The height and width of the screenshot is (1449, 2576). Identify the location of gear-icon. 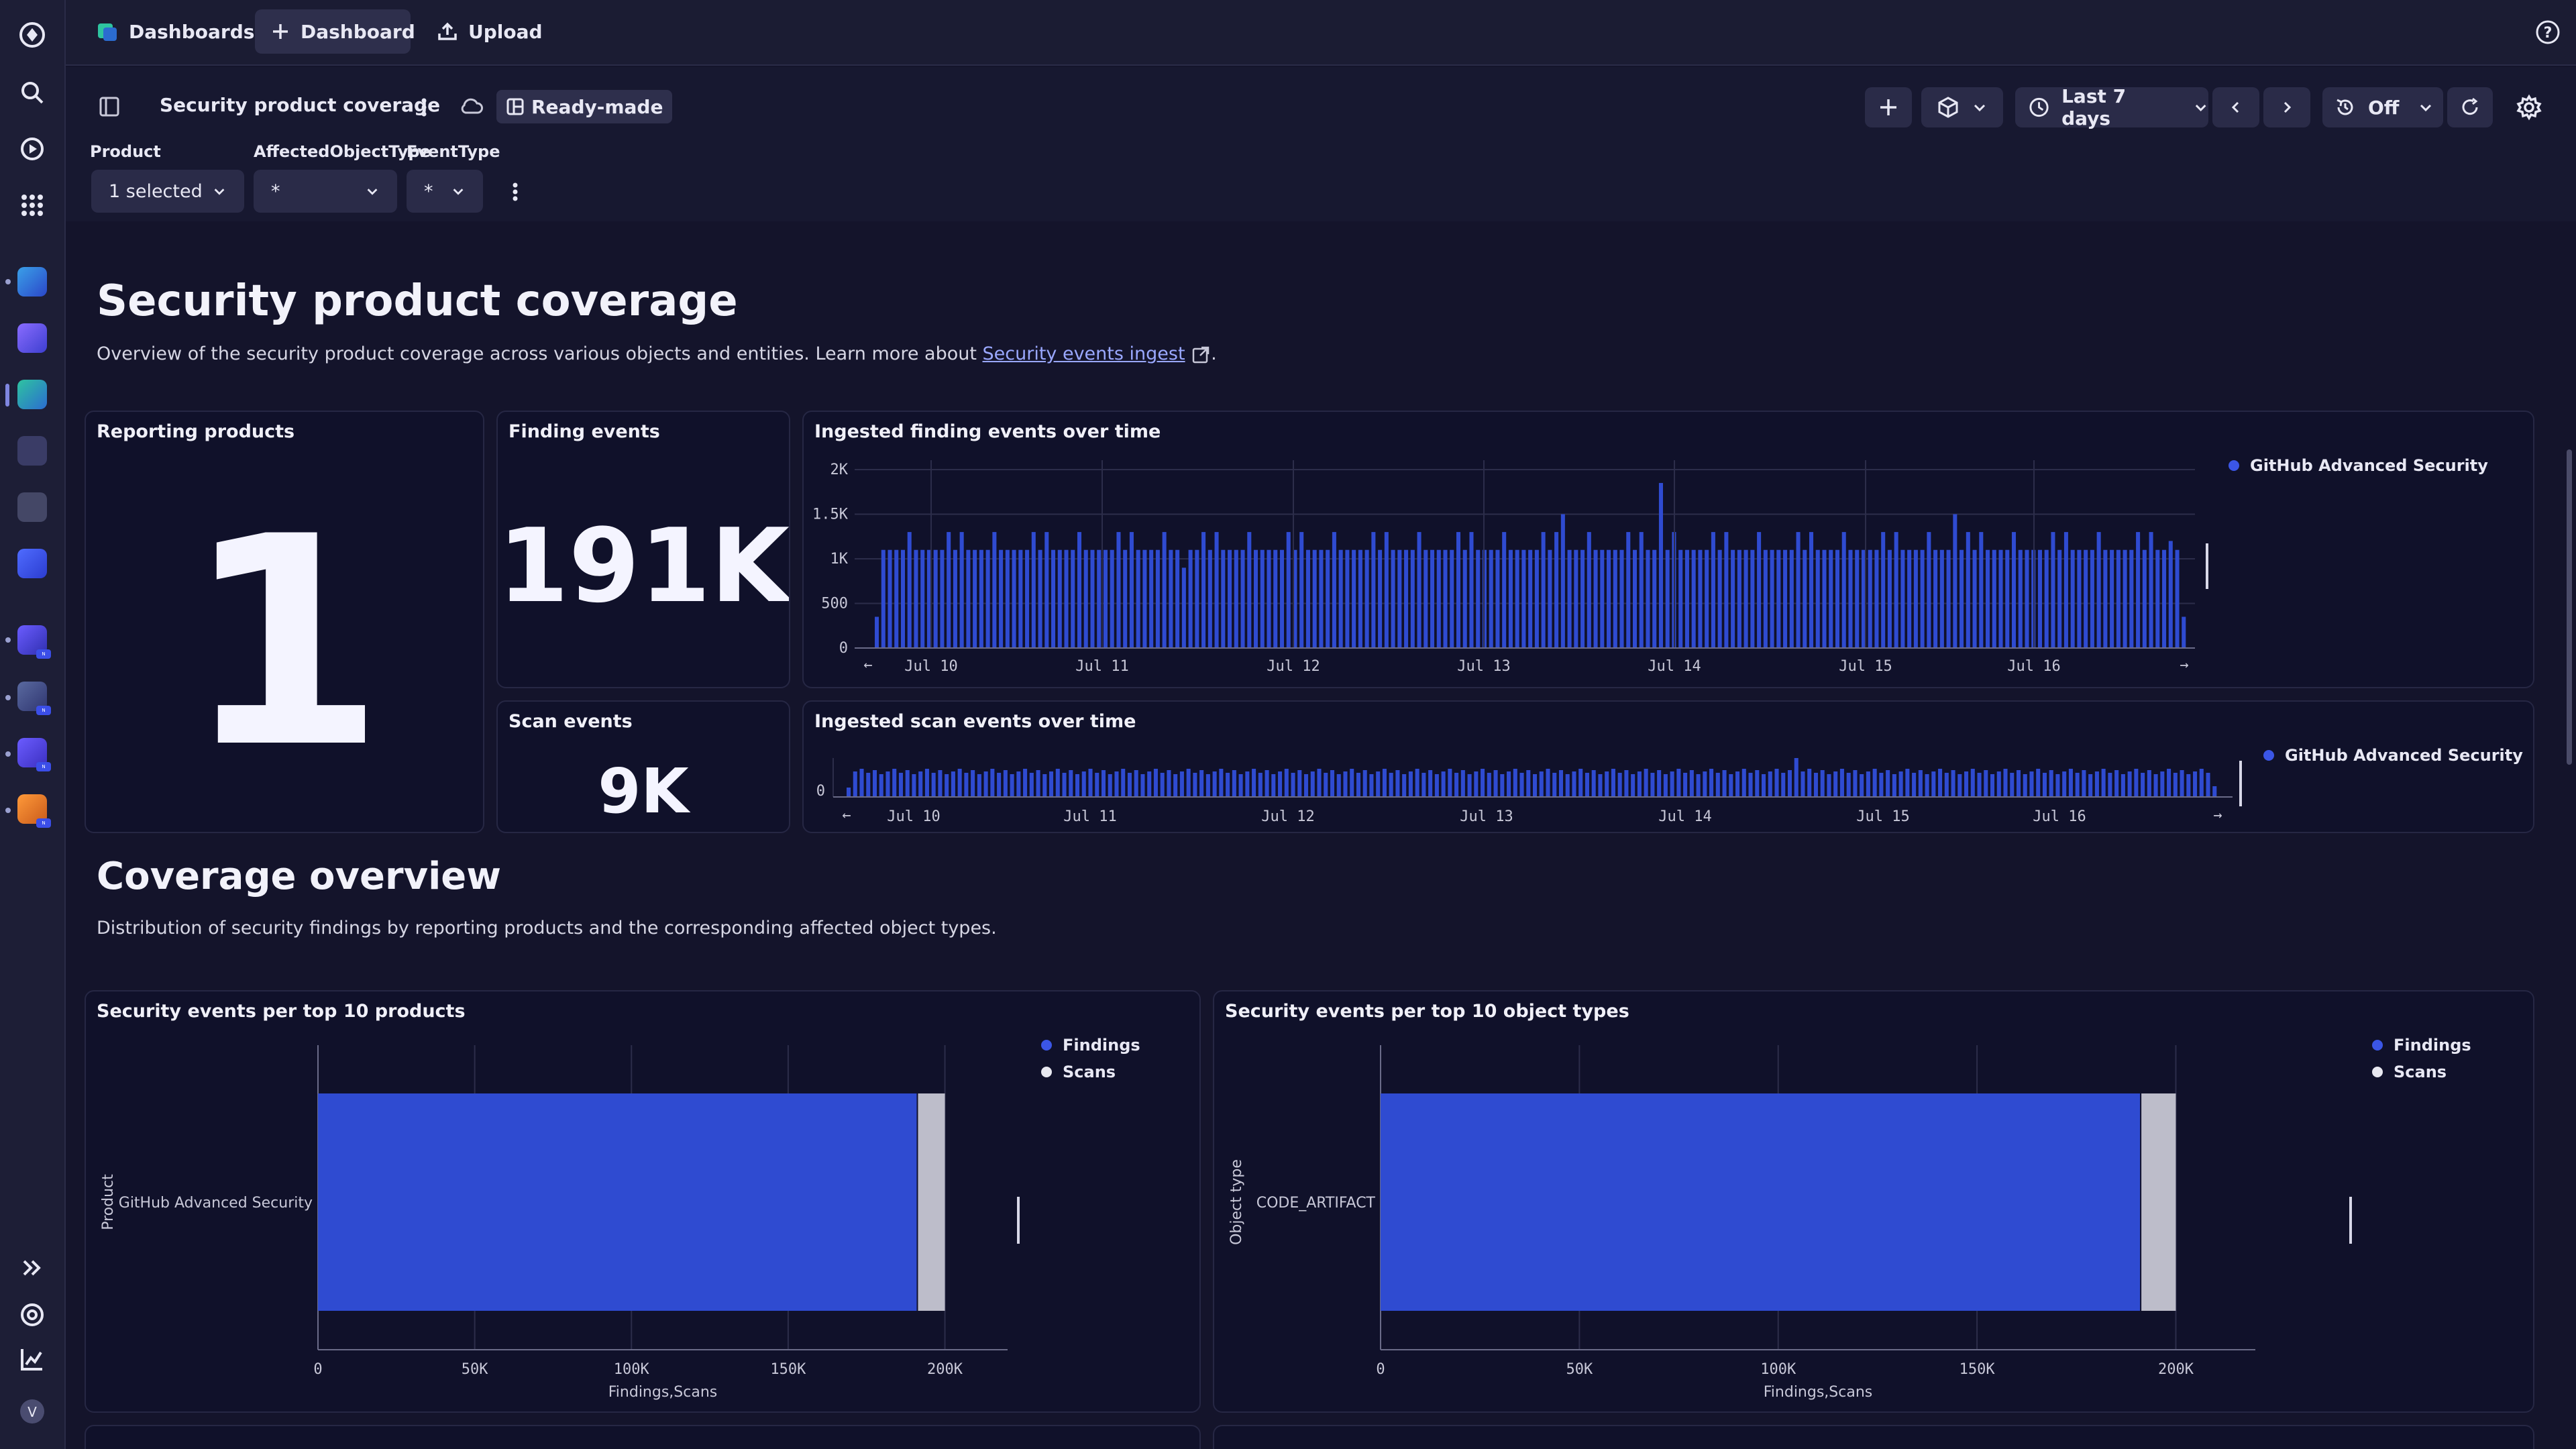
(2529, 107).